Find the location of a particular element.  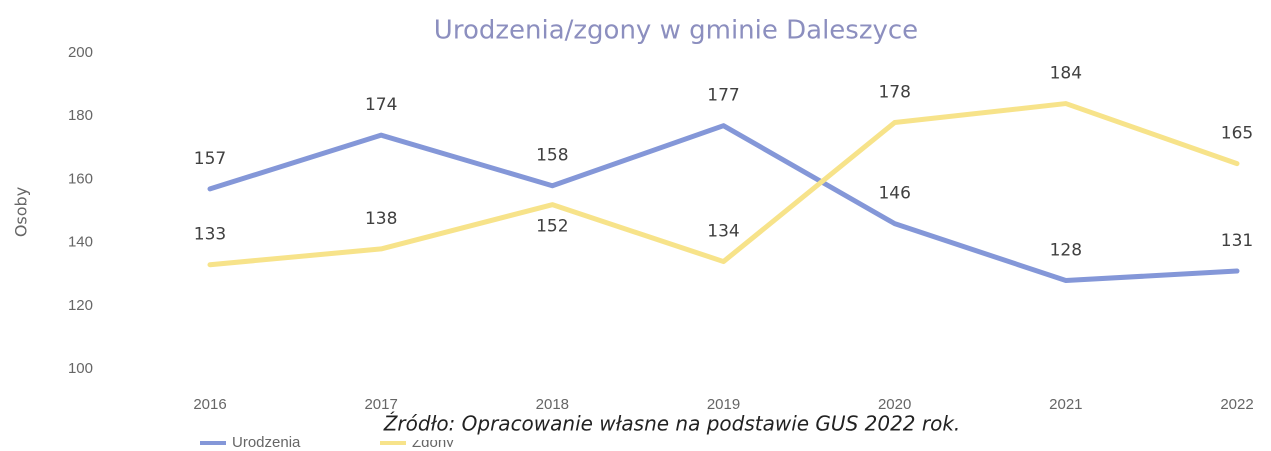

y-tick-label: 180 is located at coordinates (80, 115).